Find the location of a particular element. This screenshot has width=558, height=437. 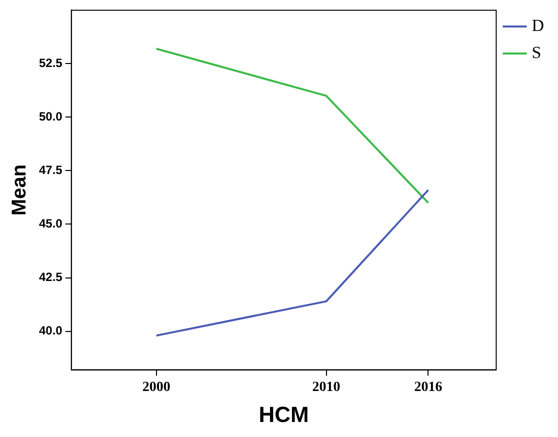

y-tick-label: 45.0 is located at coordinates (50, 223).